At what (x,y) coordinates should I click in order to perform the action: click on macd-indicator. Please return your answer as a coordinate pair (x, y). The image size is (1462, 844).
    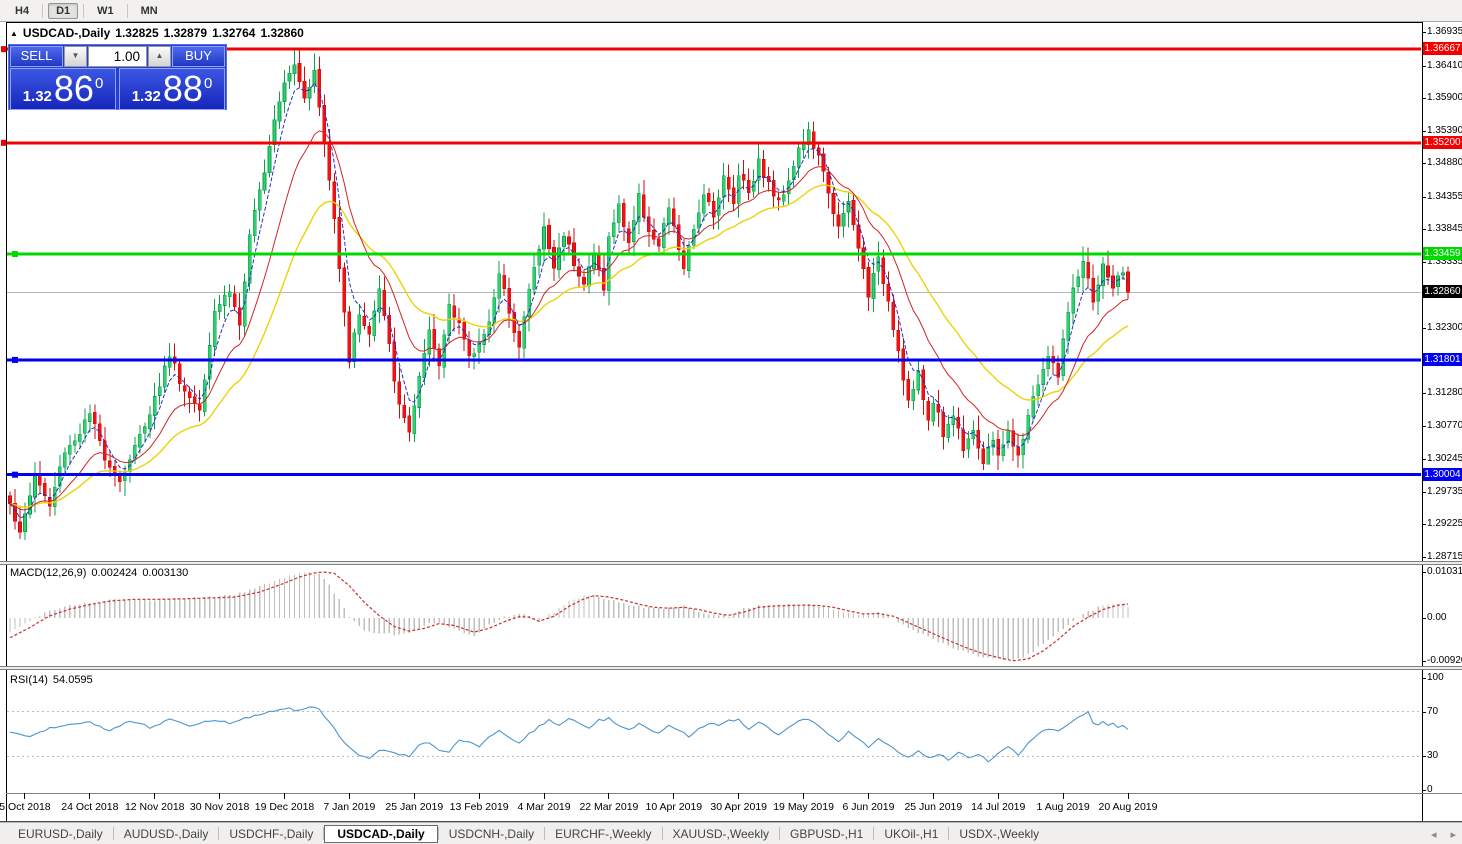
    Looking at the image, I should click on (569, 616).